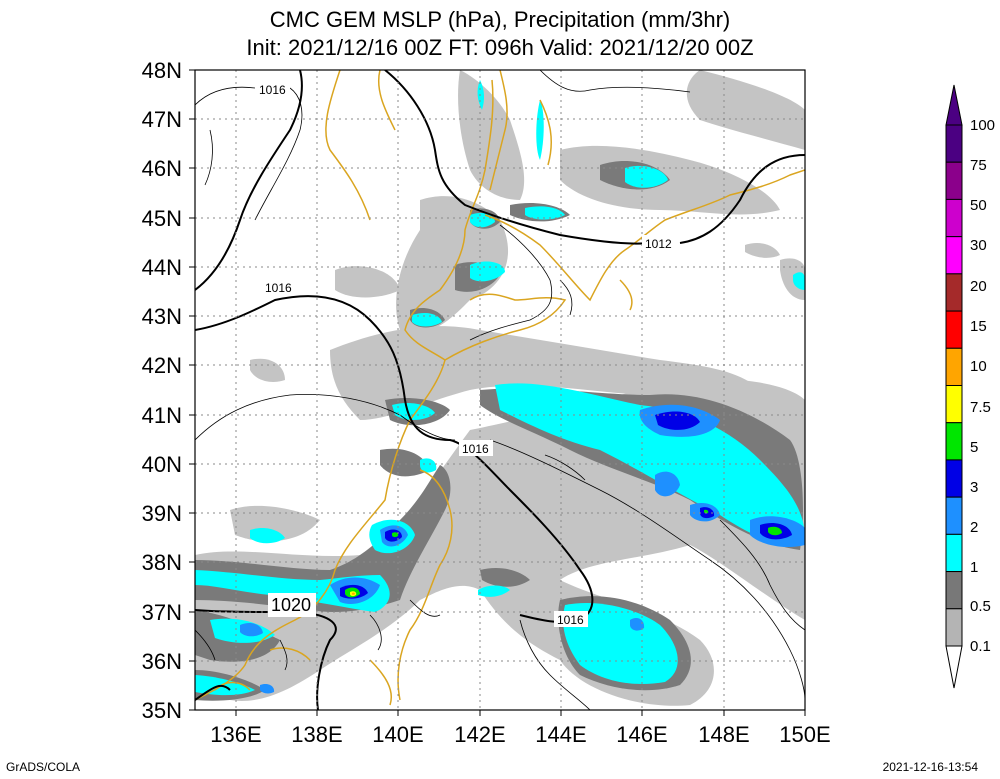 Image resolution: width=1000 pixels, height=779 pixels. I want to click on x-axis-labels: 136E 138E 140E 142E 144E 146E 148E 150E, so click(520, 734).